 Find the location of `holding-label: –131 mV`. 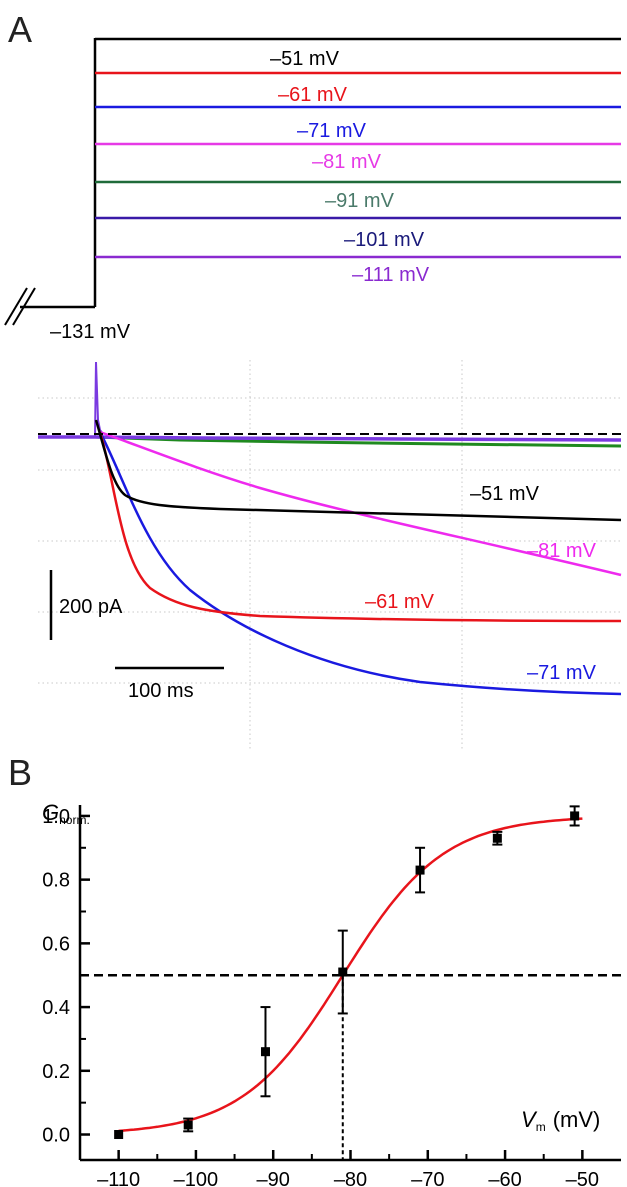

holding-label: –131 mV is located at coordinates (90, 332).